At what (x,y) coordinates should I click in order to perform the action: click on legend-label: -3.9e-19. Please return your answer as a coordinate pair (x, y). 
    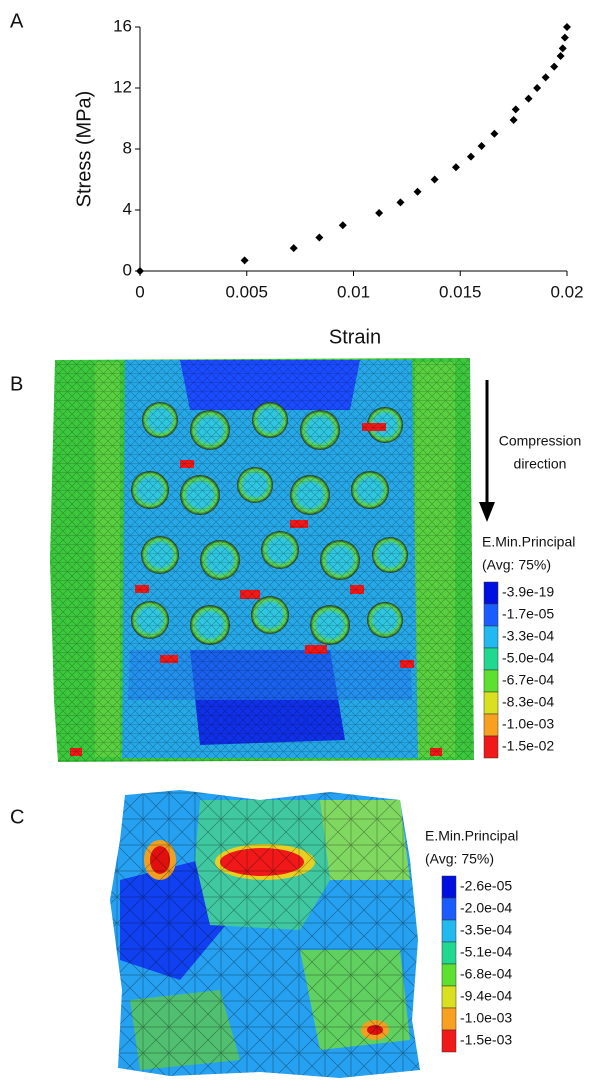
    Looking at the image, I should click on (528, 592).